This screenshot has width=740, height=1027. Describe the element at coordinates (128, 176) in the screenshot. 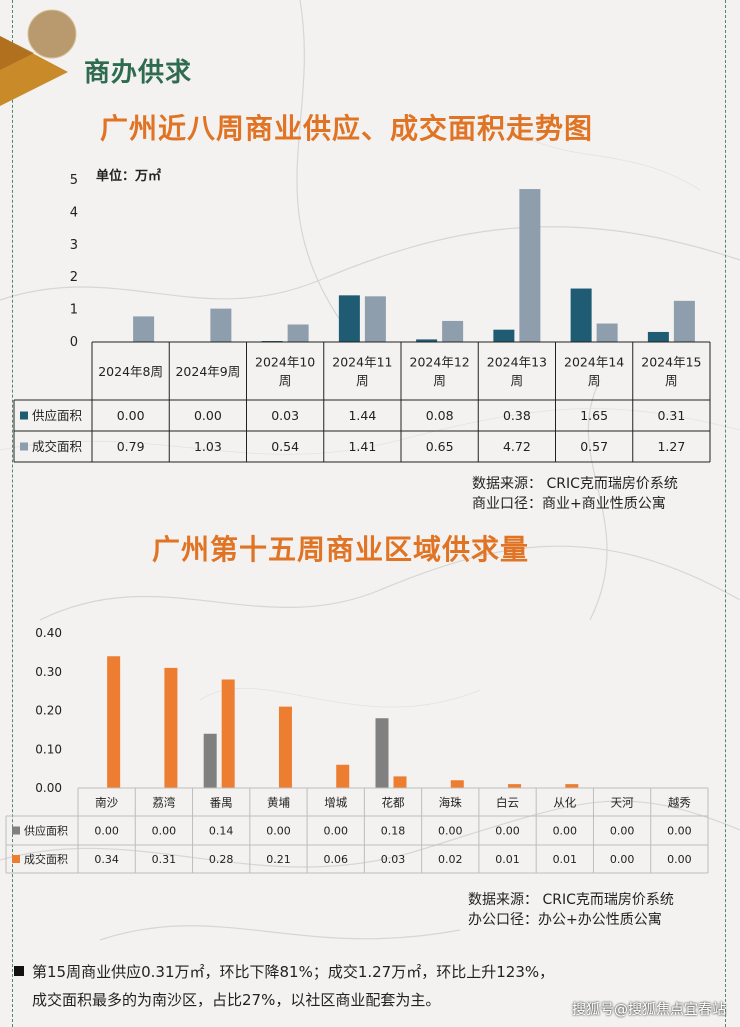

I see `chart1-unit-label: 单位：万㎡` at that location.